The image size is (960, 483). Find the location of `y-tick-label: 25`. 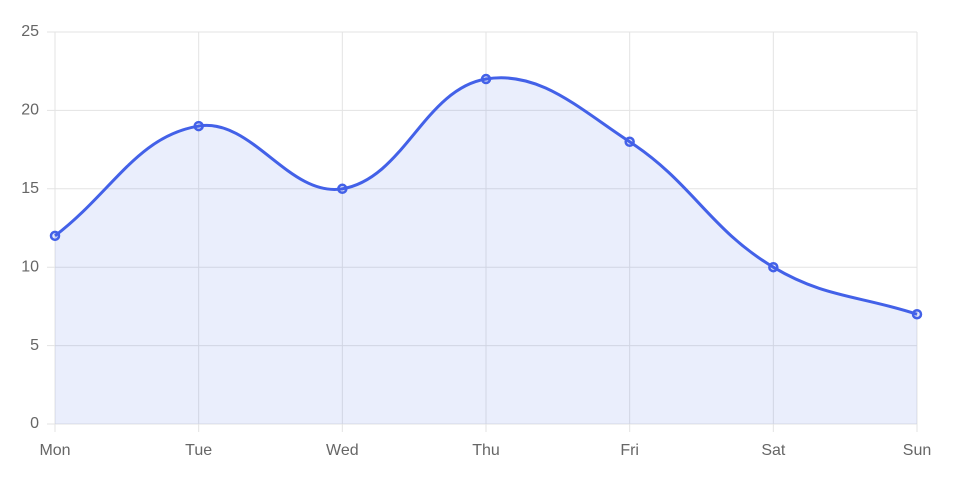

y-tick-label: 25 is located at coordinates (30, 31).